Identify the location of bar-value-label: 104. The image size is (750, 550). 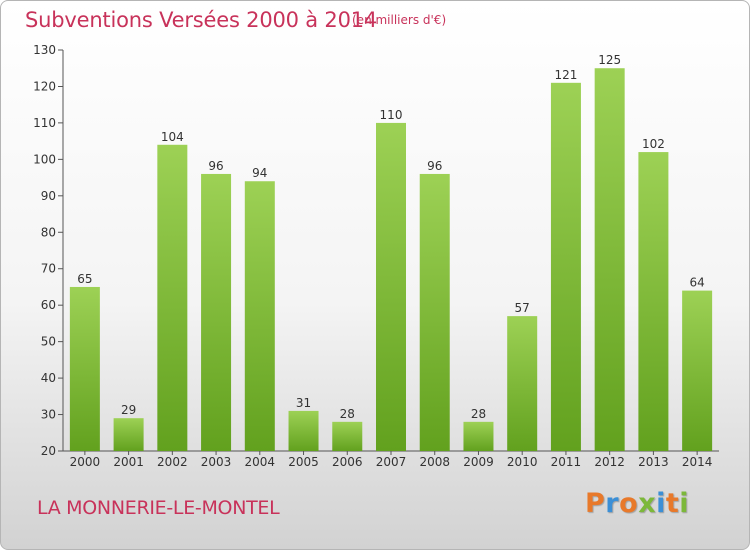
(172, 137).